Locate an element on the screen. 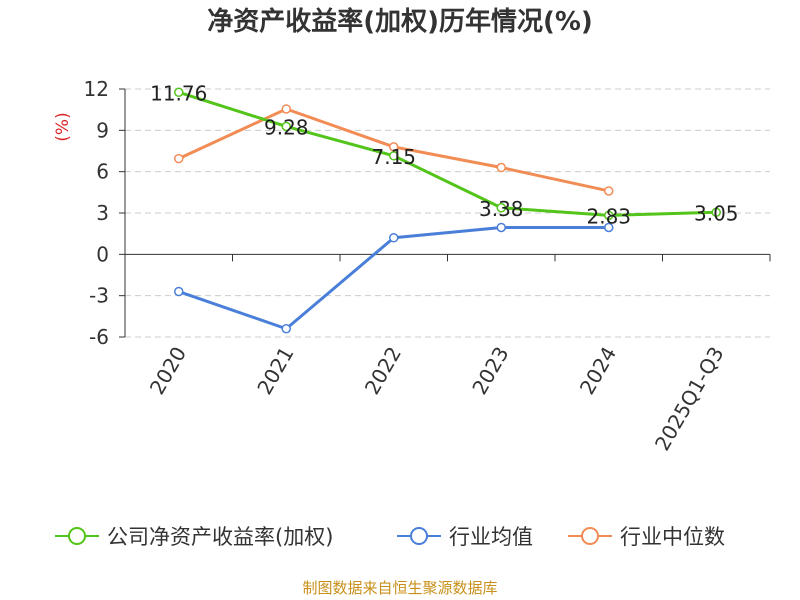 This screenshot has height=600, width=800. y-axis-label: (%) is located at coordinates (63, 126).